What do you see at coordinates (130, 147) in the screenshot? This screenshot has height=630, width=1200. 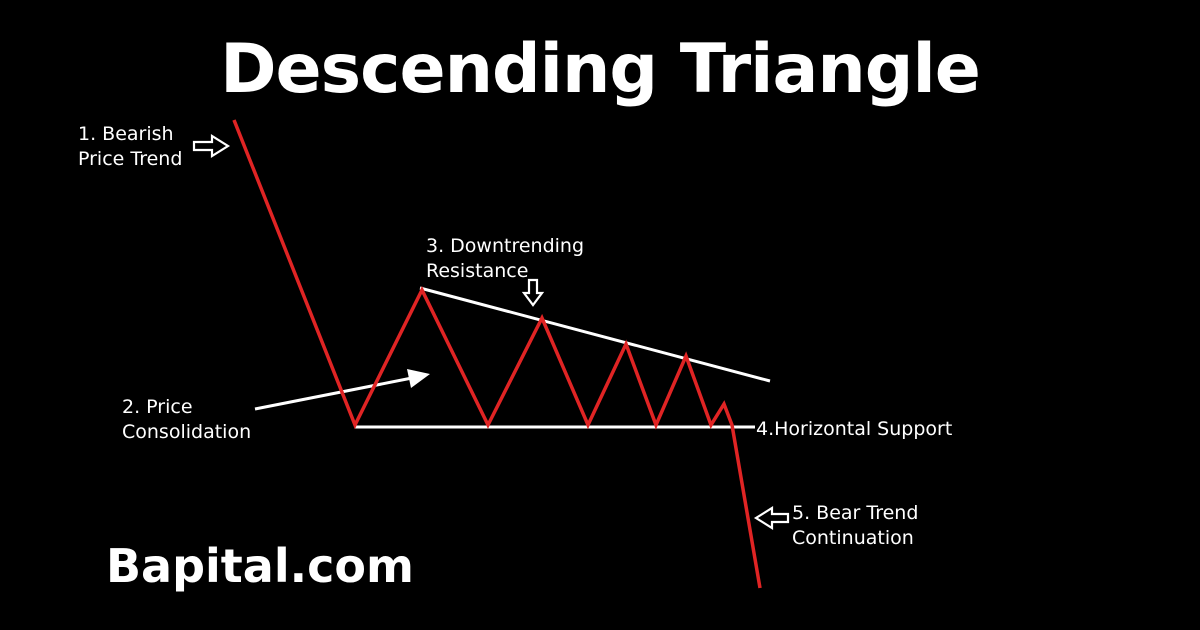 I see `label-bearish-trend: 1. Bearish Price Trend` at bounding box center [130, 147].